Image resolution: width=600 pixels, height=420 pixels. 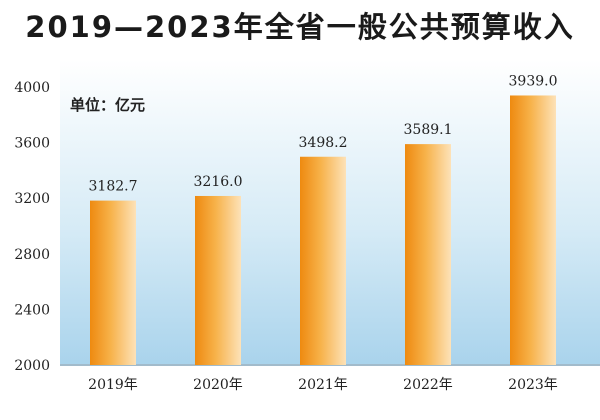 What do you see at coordinates (113, 385) in the screenshot?
I see `x-tick-label: 2019年` at bounding box center [113, 385].